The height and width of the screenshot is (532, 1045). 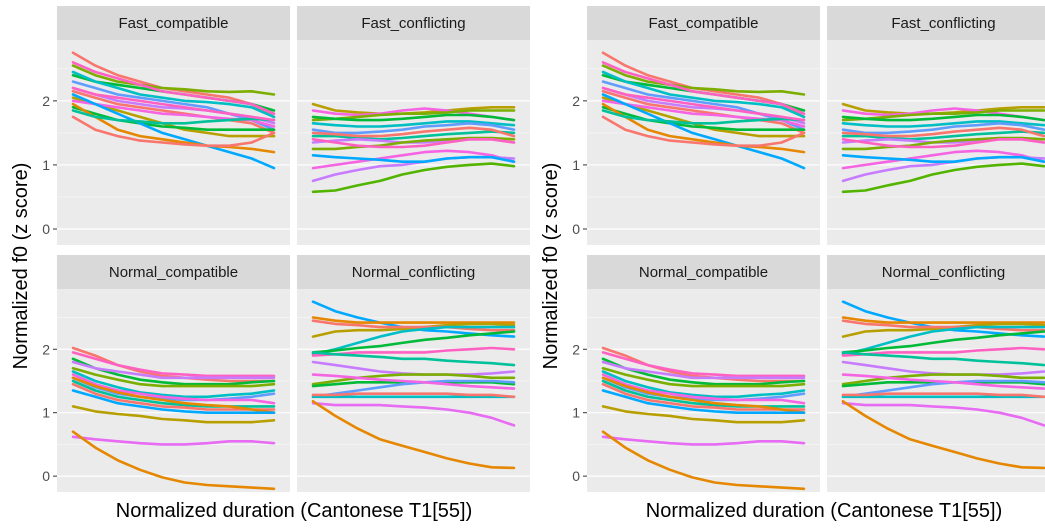 I want to click on x-axis-title: Normalized duration (Cantonese T1[55]), so click(x=824, y=511).